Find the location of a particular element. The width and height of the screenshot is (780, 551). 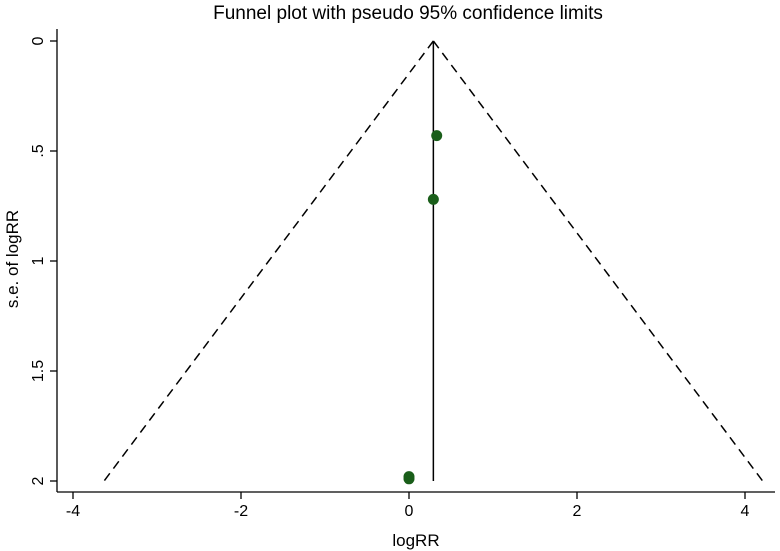

y-tick-label: 1.5 is located at coordinates (38, 371).